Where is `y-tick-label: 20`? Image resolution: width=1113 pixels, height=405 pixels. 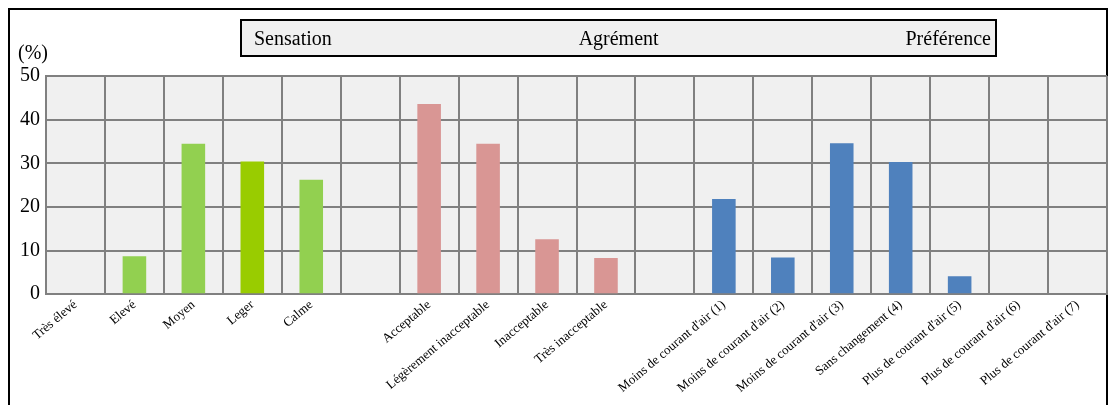 y-tick-label: 20 is located at coordinates (30, 205).